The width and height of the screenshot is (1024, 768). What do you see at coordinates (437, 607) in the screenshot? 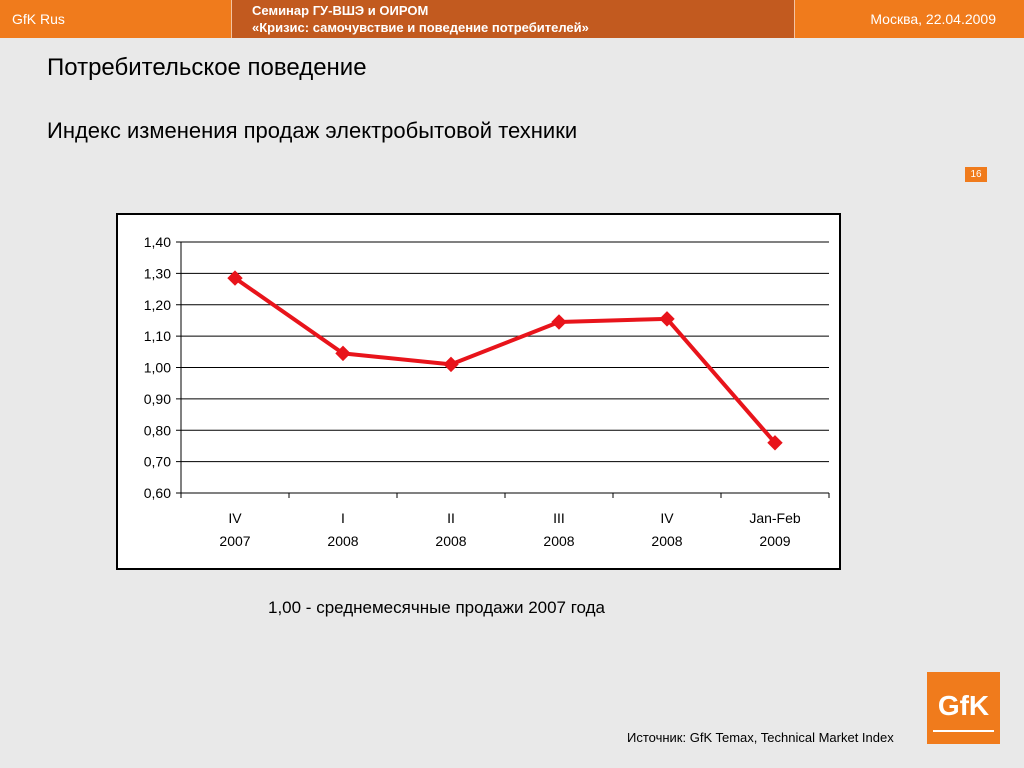
I see `chart-note: 1,00 - среднемесячные продажи 2007 года` at bounding box center [437, 607].